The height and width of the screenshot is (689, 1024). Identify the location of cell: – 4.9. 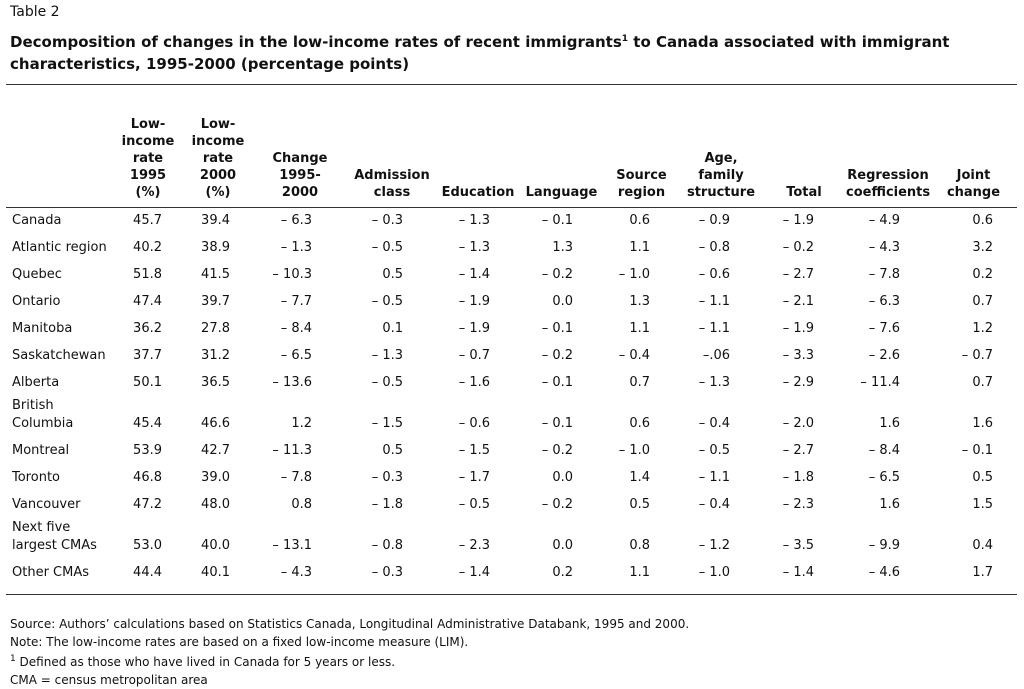
(888, 222).